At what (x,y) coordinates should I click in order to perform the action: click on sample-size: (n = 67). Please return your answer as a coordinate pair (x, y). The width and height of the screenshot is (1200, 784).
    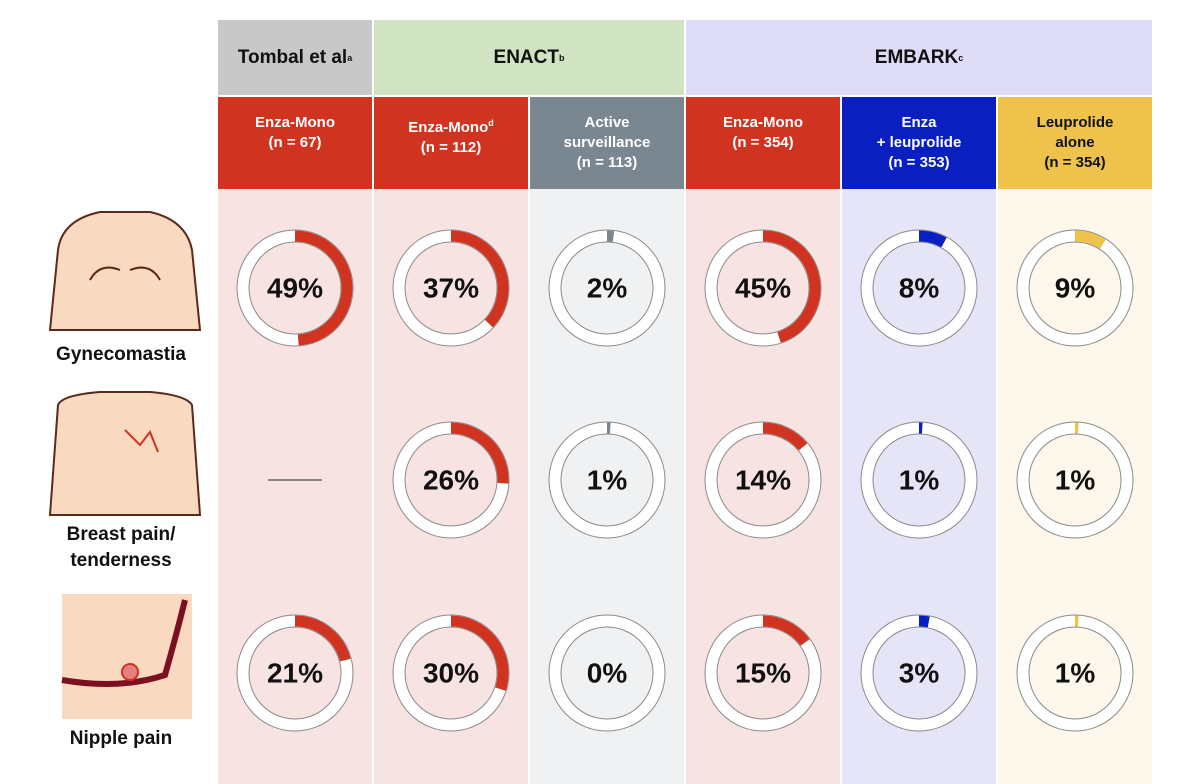
    Looking at the image, I should click on (295, 142).